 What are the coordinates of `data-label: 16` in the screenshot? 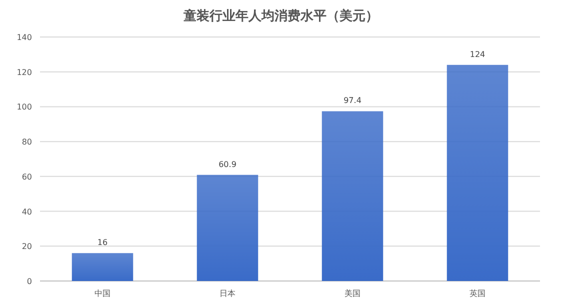 It's located at (102, 243).